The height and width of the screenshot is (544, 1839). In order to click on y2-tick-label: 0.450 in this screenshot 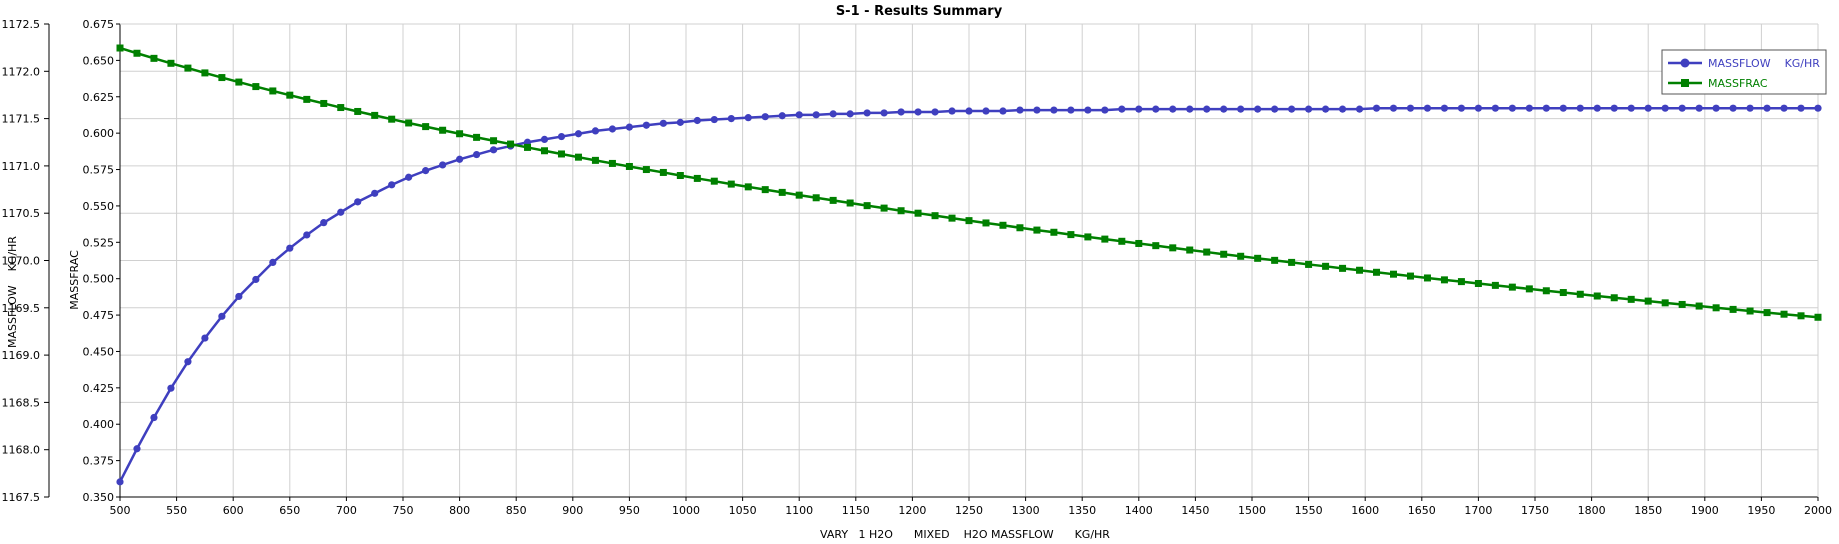, I will do `click(99, 351)`.